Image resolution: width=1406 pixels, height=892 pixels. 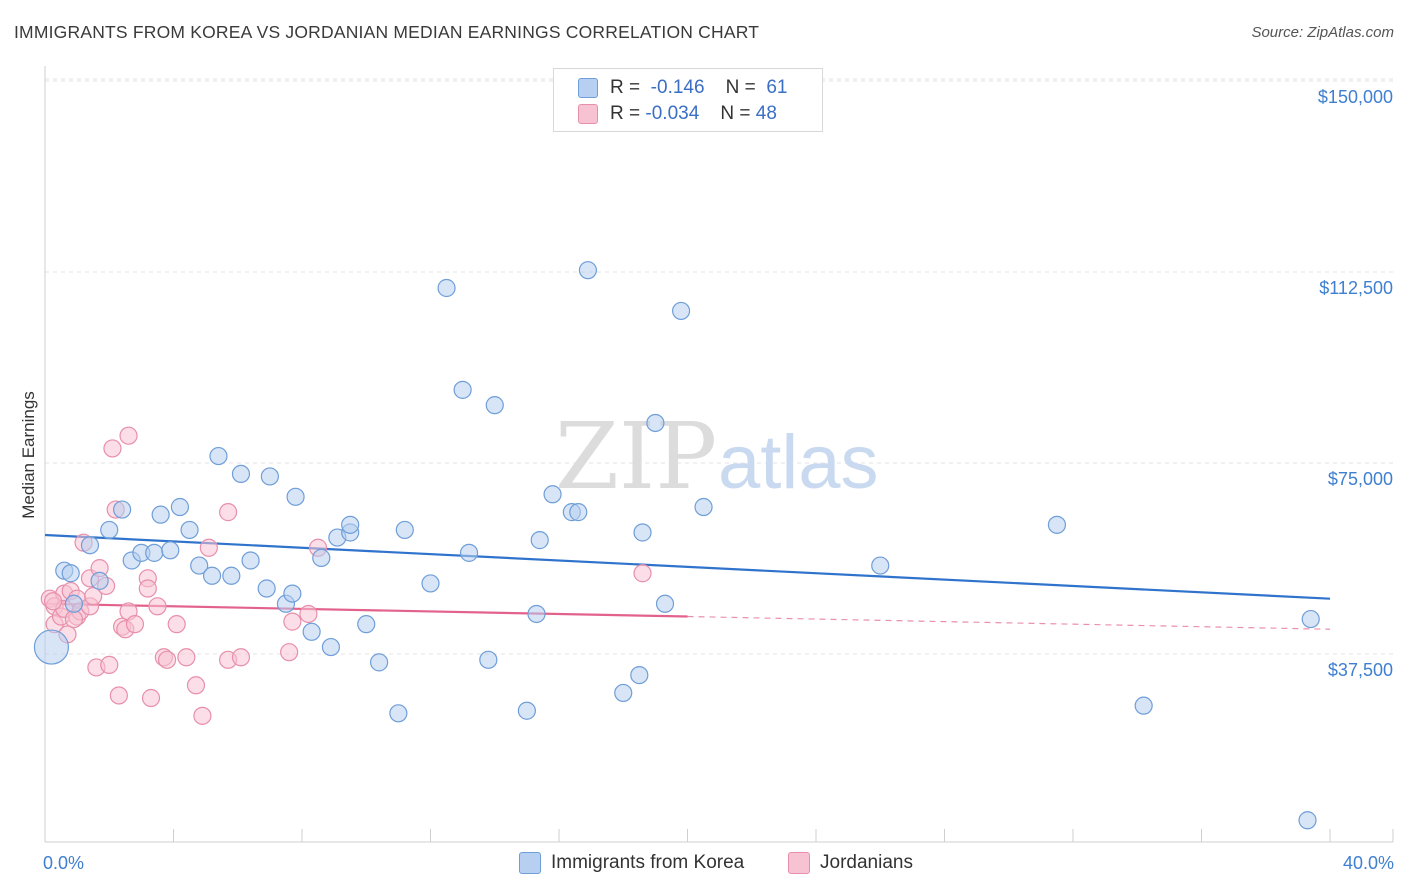 What do you see at coordinates (648, 862) in the screenshot?
I see `bottom-legend-label-korea: Immigrants from Korea` at bounding box center [648, 862].